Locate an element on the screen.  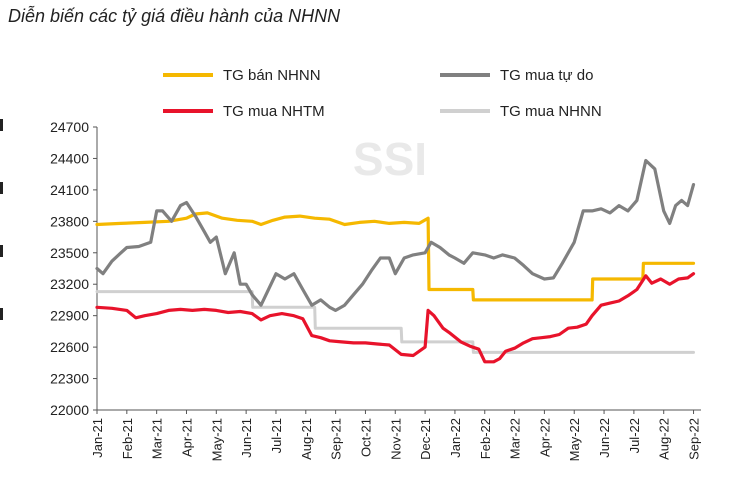
y-tick-label: 22900 is located at coordinates (69, 316).